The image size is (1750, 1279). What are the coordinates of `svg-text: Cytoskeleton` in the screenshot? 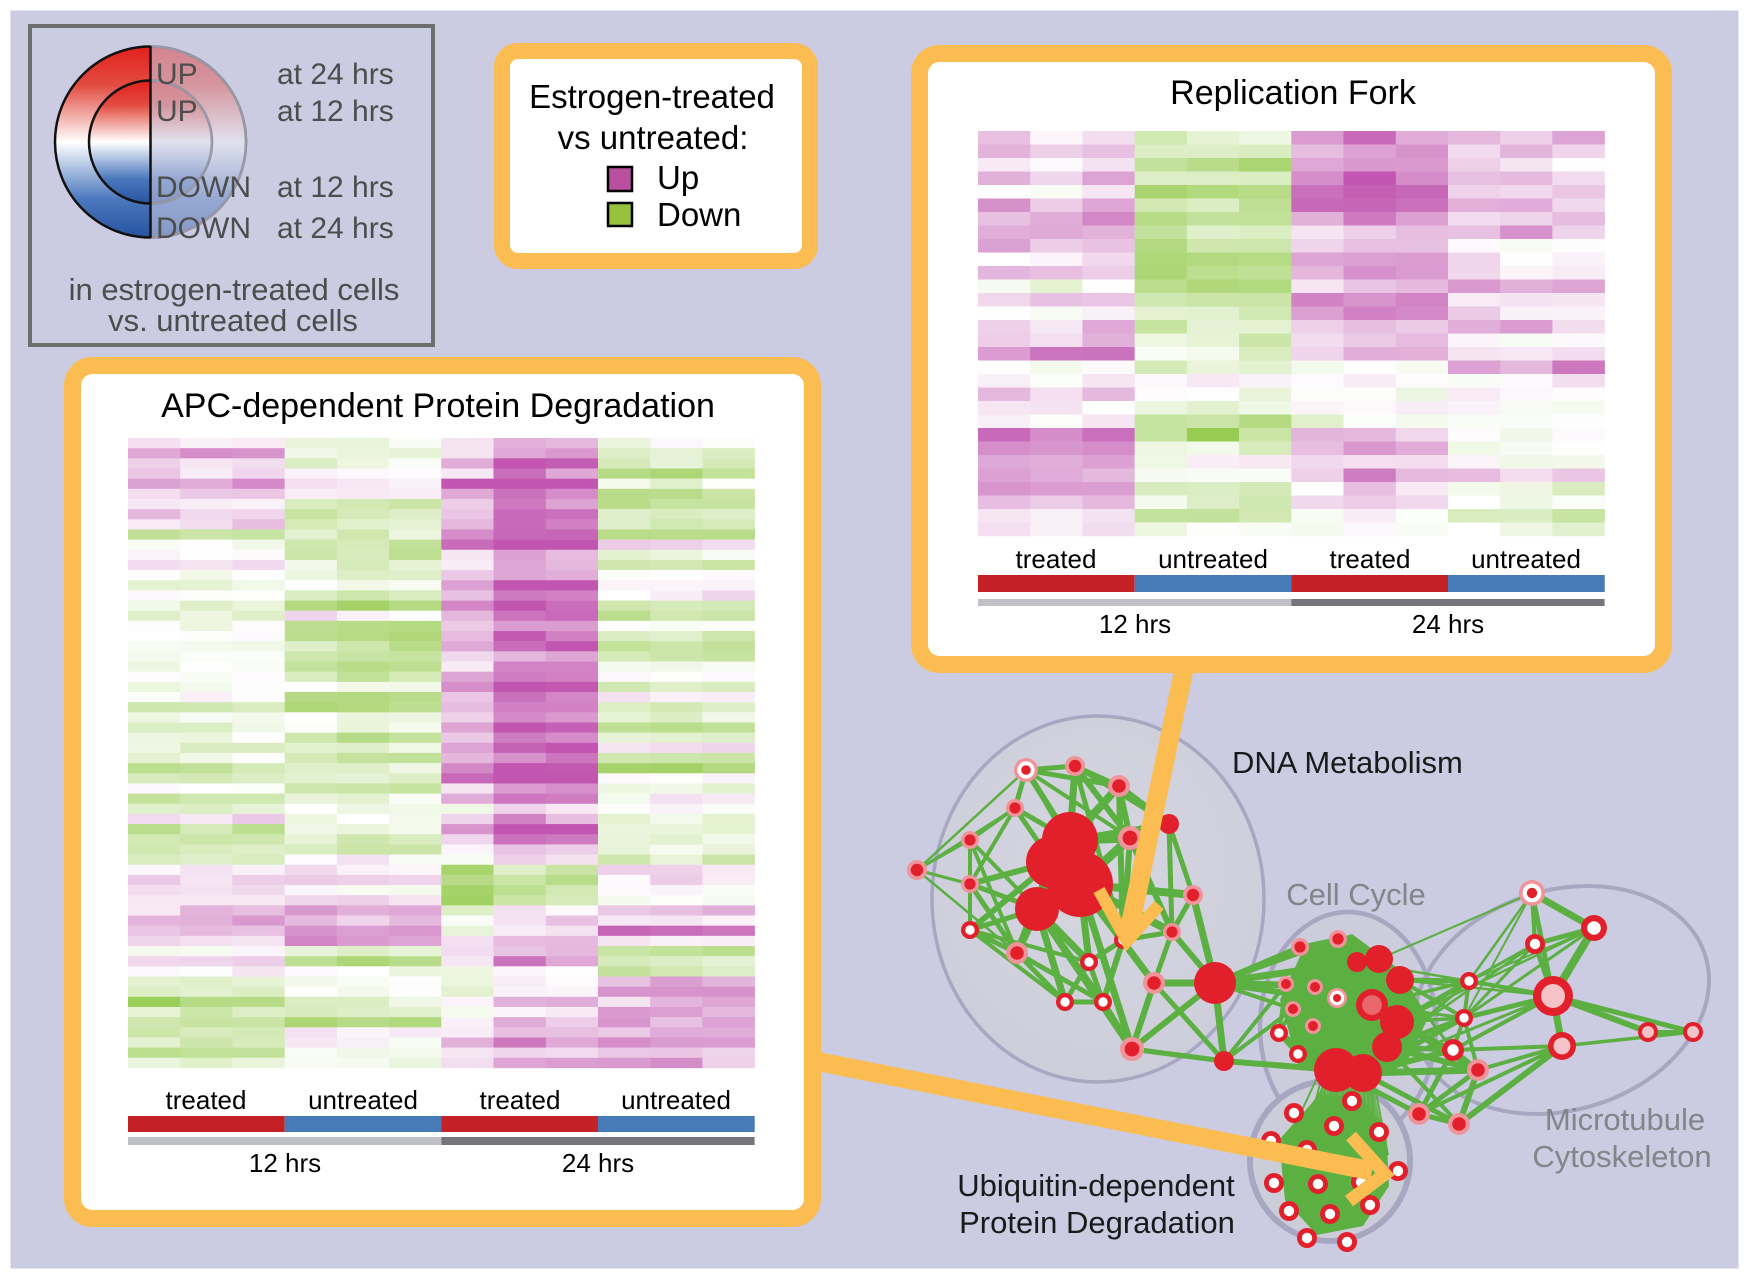 It's located at (1621, 1156).